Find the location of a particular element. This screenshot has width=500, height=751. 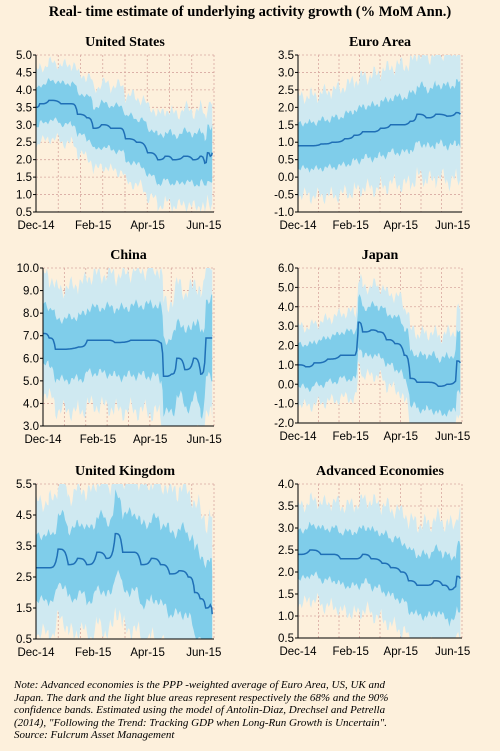

y-tick-label: 8.0 is located at coordinates (31, 314).